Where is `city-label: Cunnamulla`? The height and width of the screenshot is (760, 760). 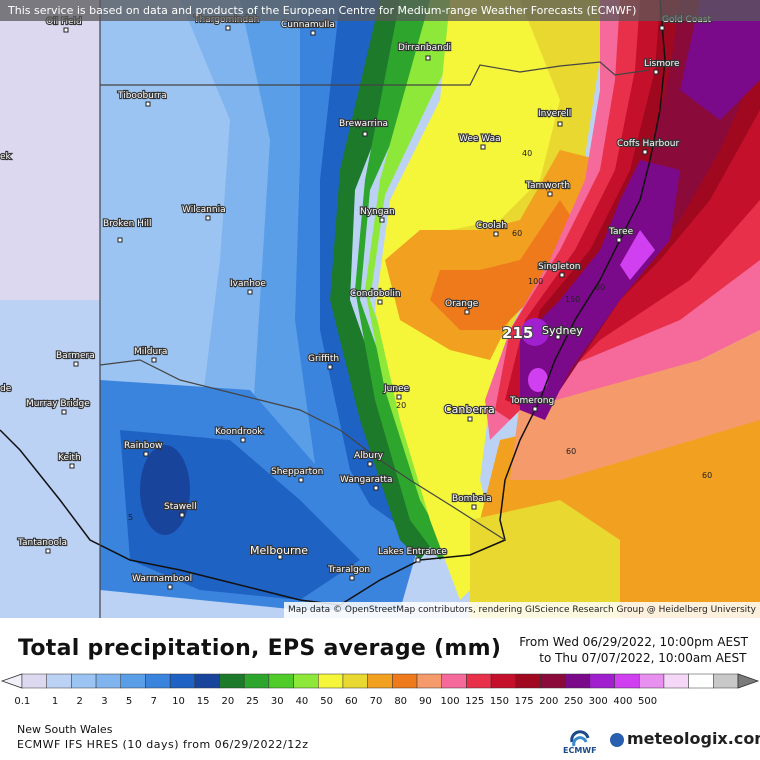 city-label: Cunnamulla is located at coordinates (308, 25).